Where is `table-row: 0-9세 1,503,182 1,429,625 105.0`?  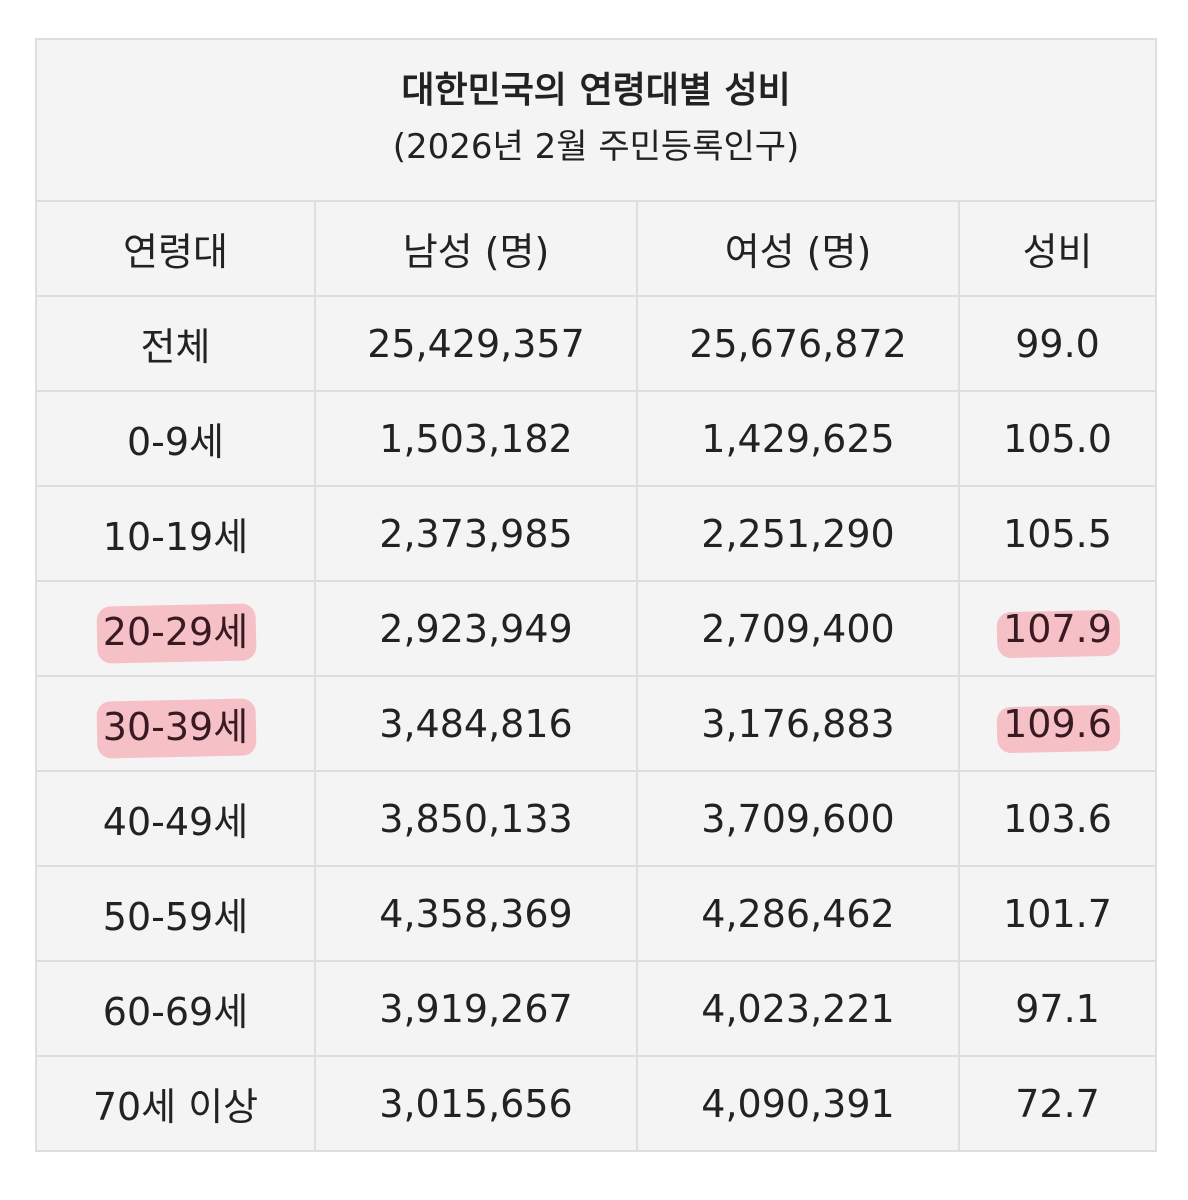 table-row: 0-9세 1,503,182 1,429,625 105.0 is located at coordinates (596, 438).